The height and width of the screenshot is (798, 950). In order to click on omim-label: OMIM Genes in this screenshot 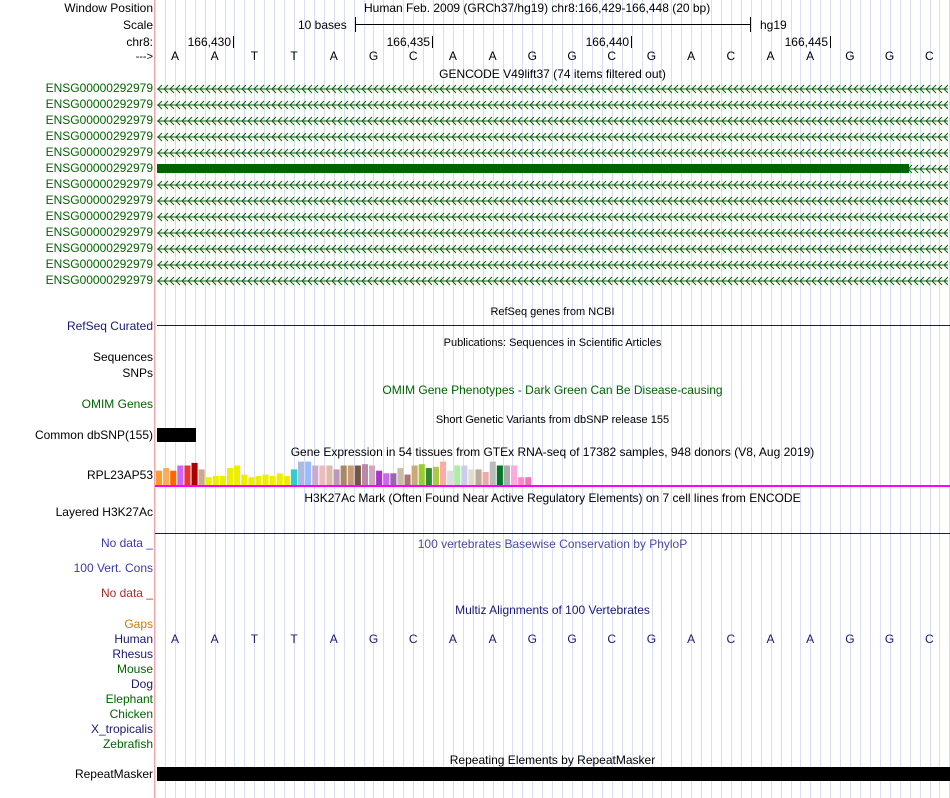, I will do `click(117, 404)`.